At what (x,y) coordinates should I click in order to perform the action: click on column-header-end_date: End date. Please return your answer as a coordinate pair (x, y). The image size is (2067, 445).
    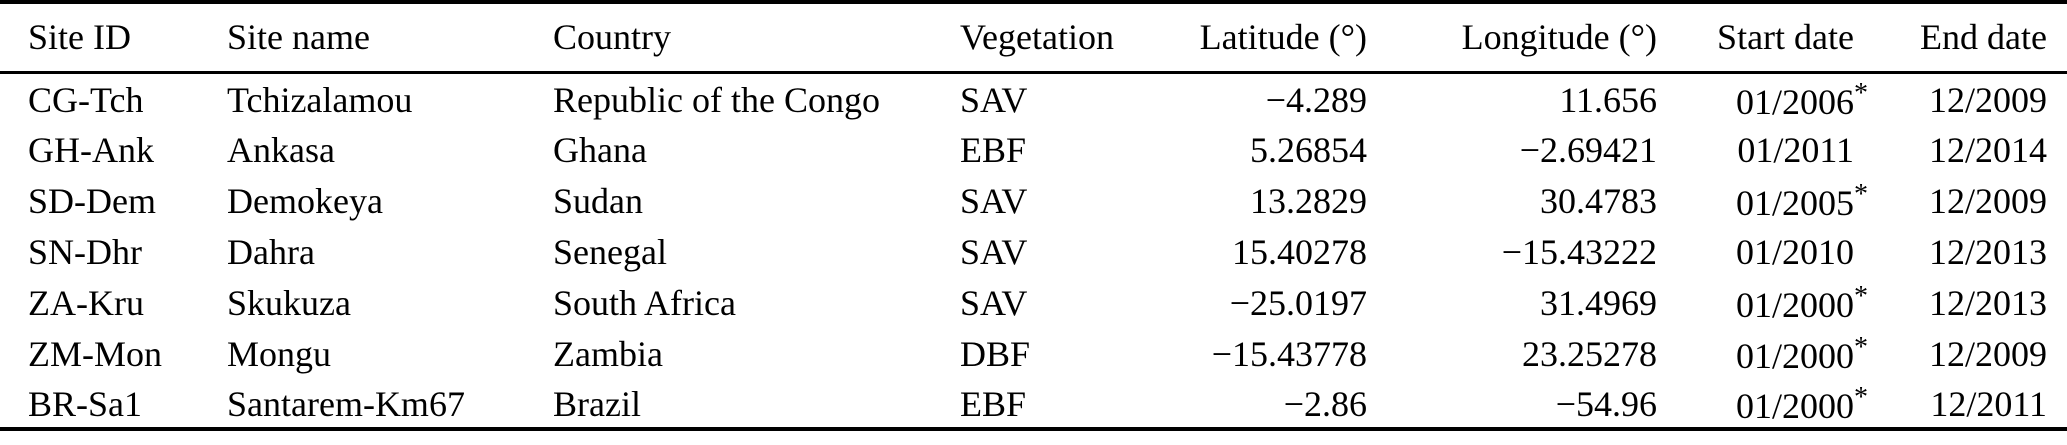
    Looking at the image, I should click on (1969, 37).